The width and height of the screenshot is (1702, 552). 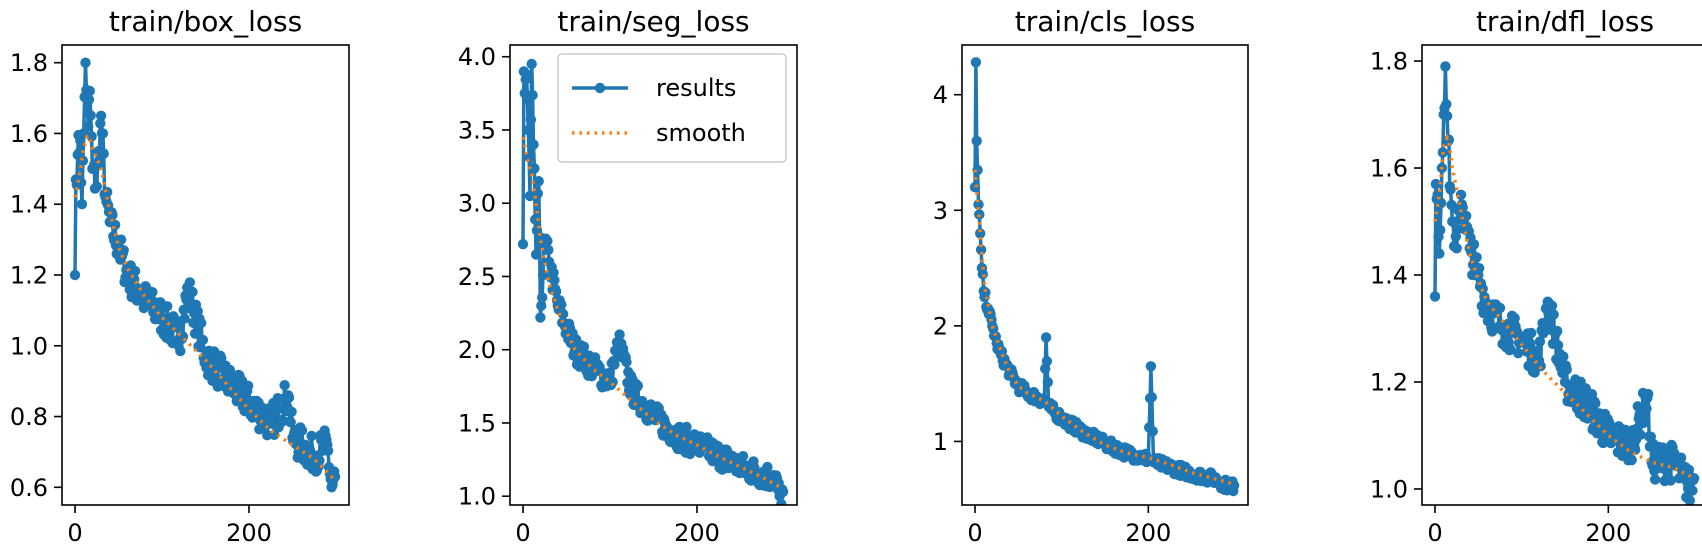 What do you see at coordinates (1565, 21) in the screenshot?
I see `chart-title: train/dfl_loss` at bounding box center [1565, 21].